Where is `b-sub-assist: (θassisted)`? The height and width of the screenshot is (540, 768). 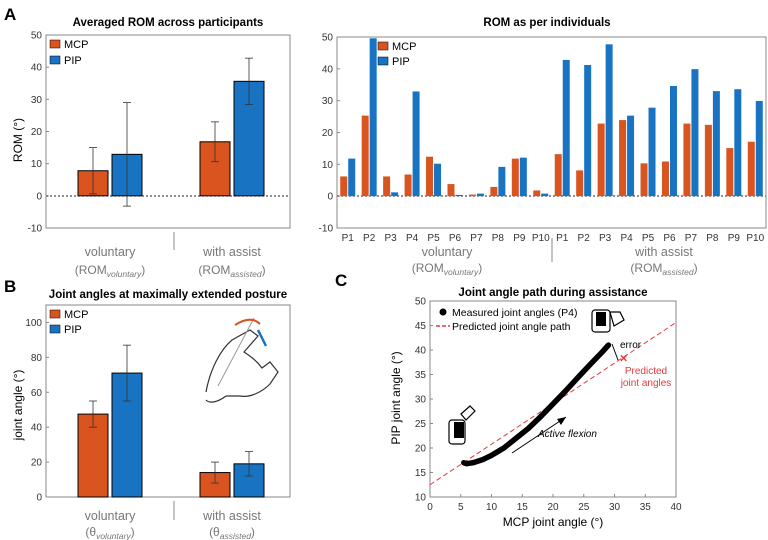
b-sub-assist: (θassisted) is located at coordinates (232, 532).